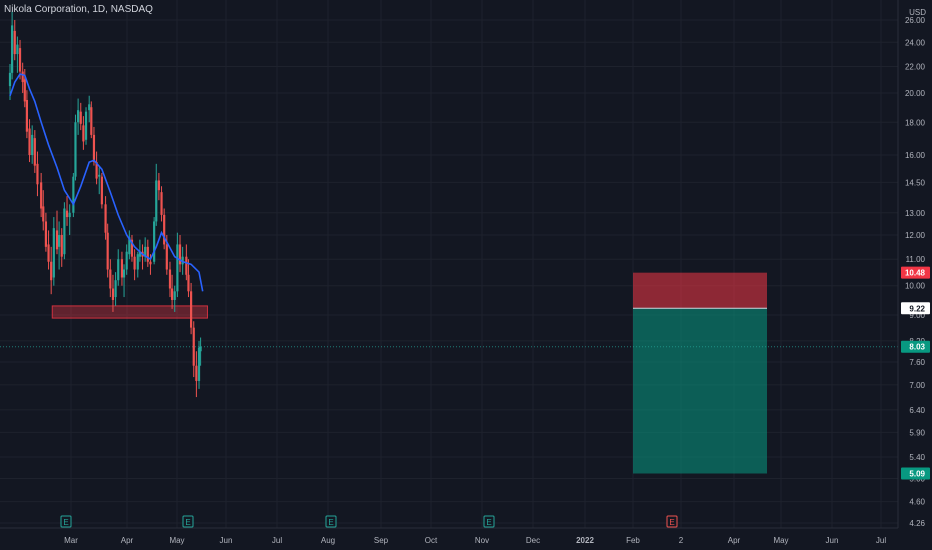 The width and height of the screenshot is (932, 550). I want to click on time-tick-label: Jul, so click(881, 540).